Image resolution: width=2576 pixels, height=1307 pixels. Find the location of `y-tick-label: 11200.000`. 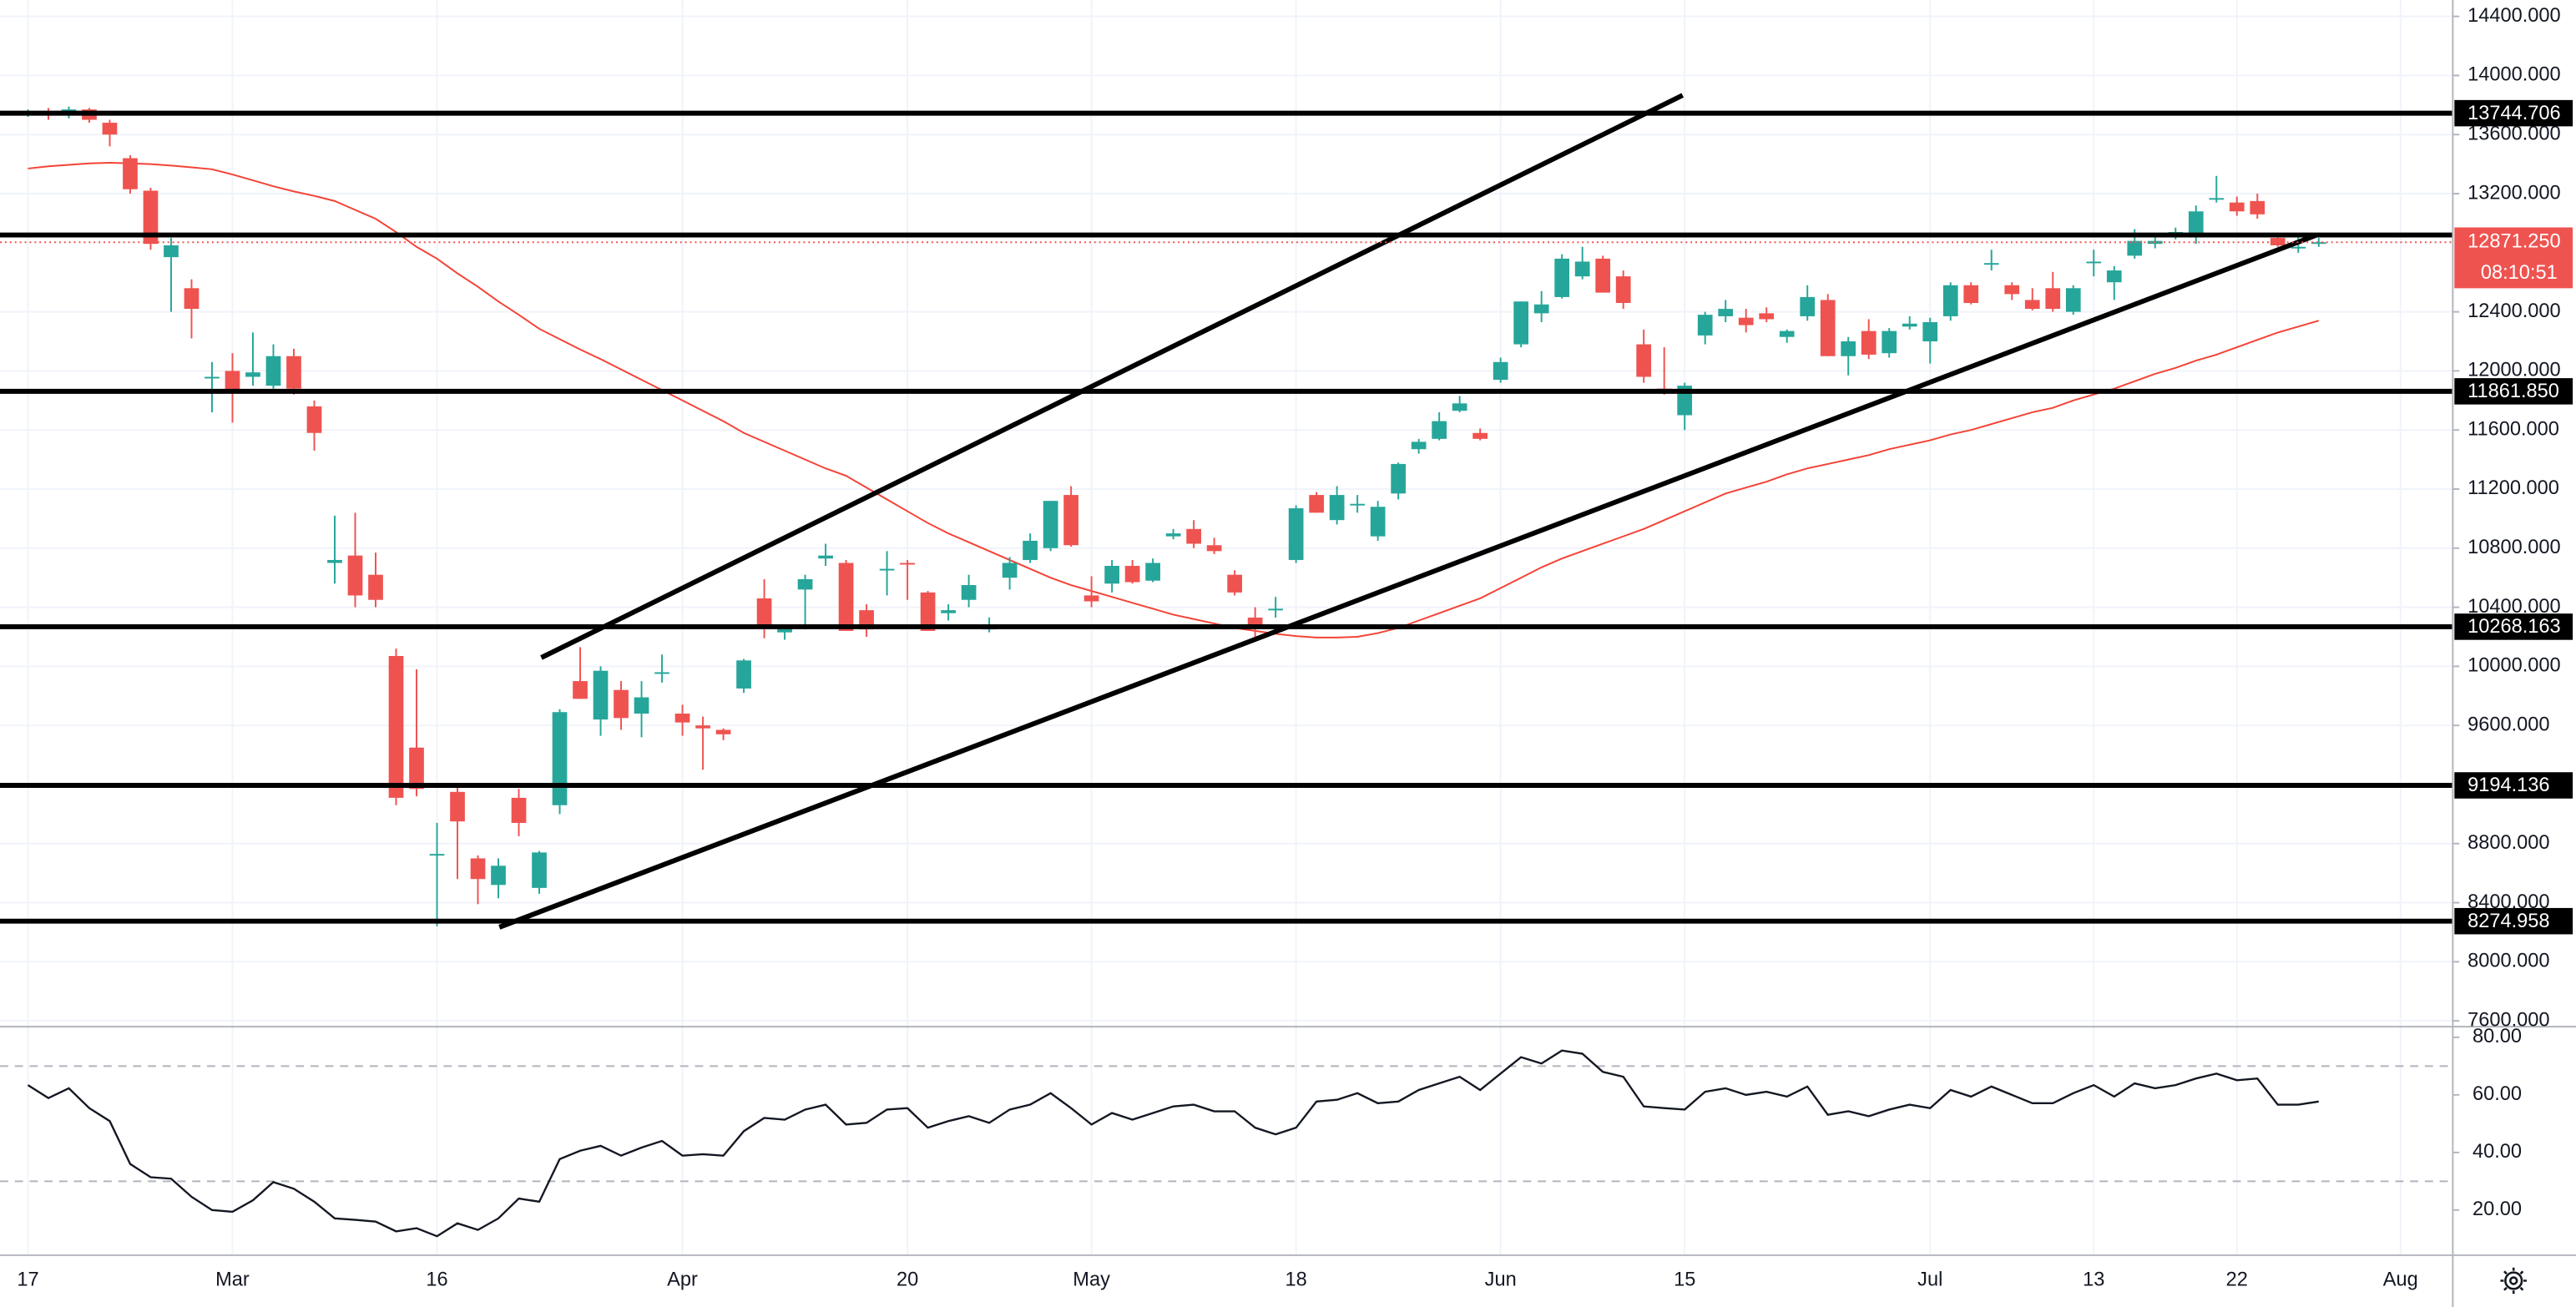

y-tick-label: 11200.000 is located at coordinates (2513, 488).